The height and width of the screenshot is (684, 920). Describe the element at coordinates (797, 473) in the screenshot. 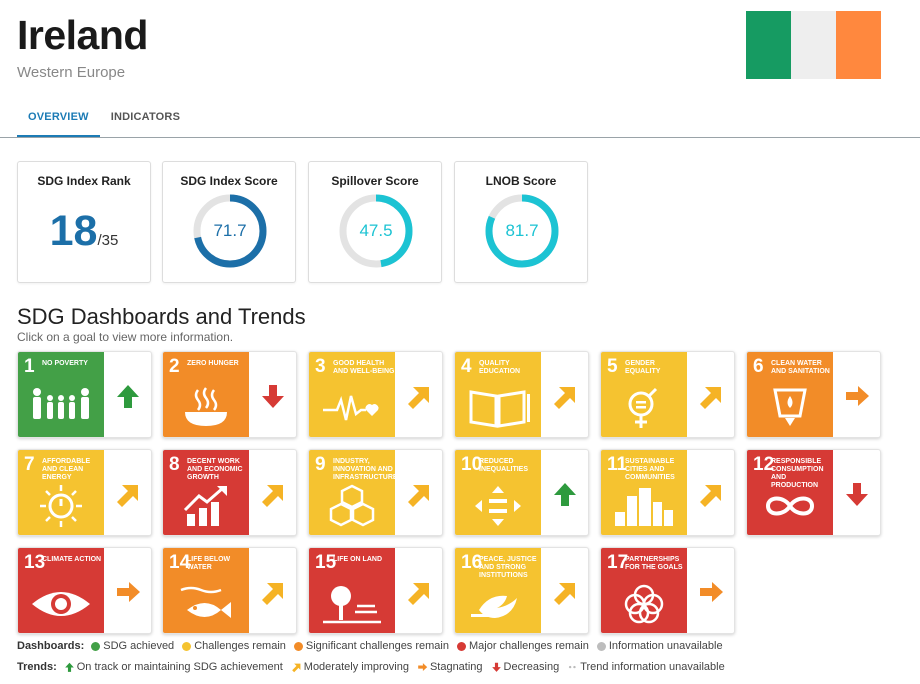

I see `goal-label: RESPONSIBLE CONSUMPTION AND PRODUCTION` at that location.